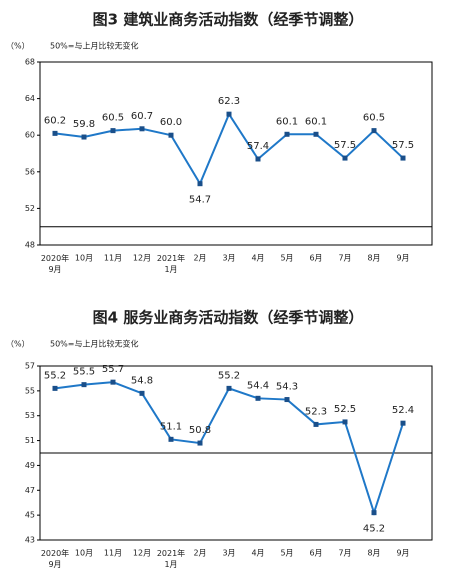 The width and height of the screenshot is (456, 569). Describe the element at coordinates (30, 171) in the screenshot. I see `y-tick-label: 56` at that location.